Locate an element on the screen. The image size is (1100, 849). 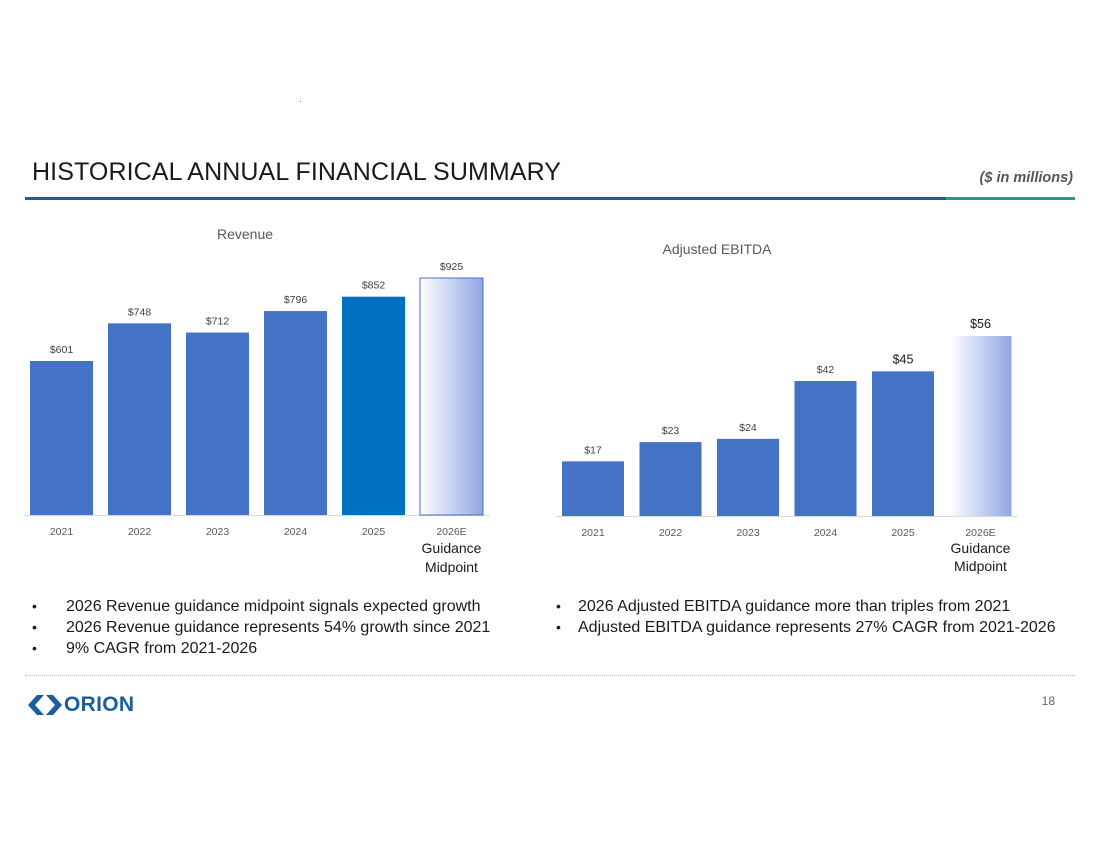
data-label: $17 is located at coordinates (593, 450).